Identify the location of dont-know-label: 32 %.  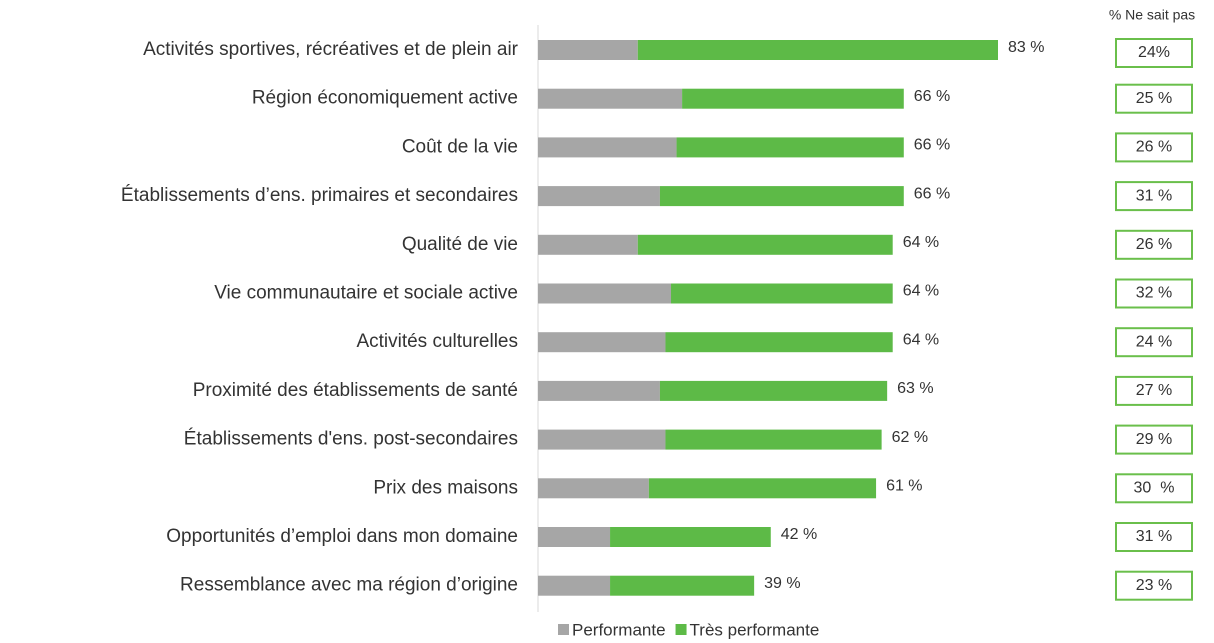
(1154, 293).